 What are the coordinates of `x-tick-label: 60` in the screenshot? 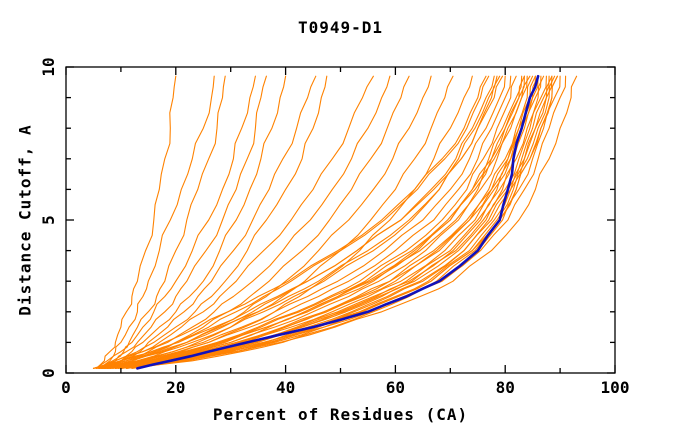 It's located at (395, 387).